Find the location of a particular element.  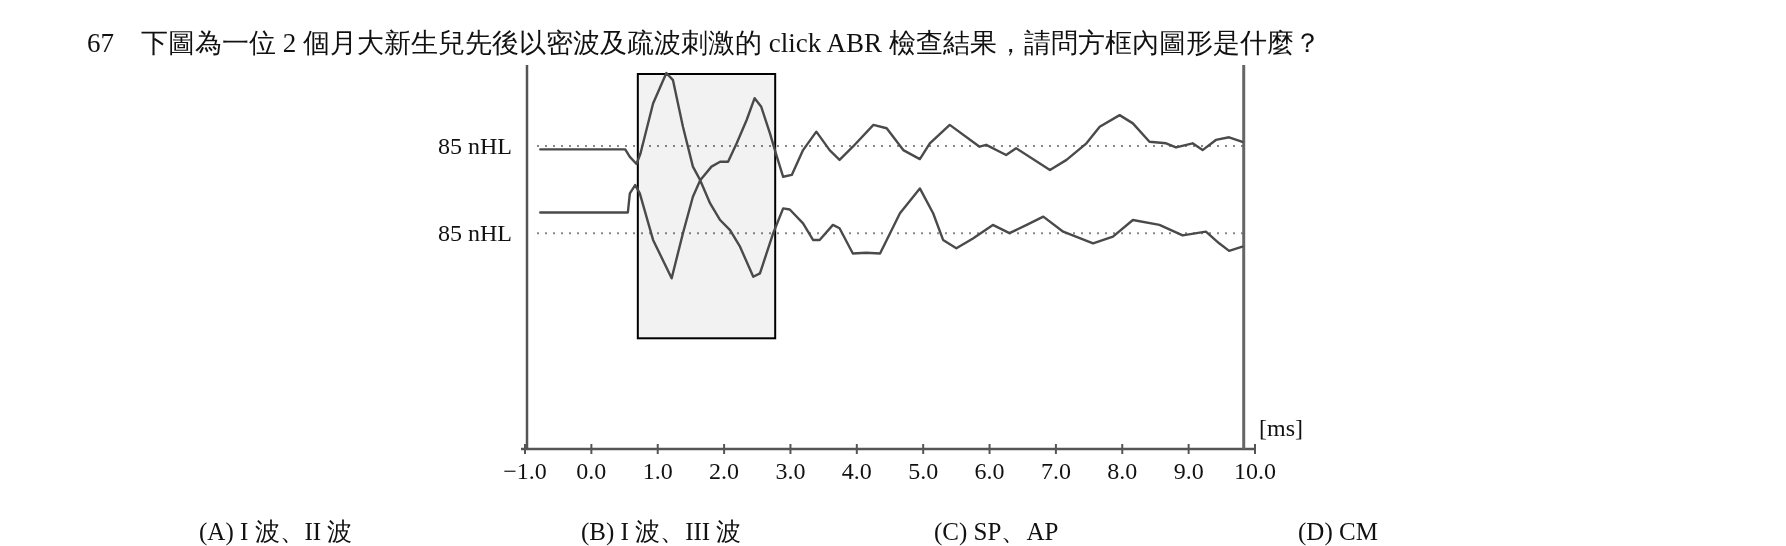

x-tick-label: −1.0 is located at coordinates (525, 471).